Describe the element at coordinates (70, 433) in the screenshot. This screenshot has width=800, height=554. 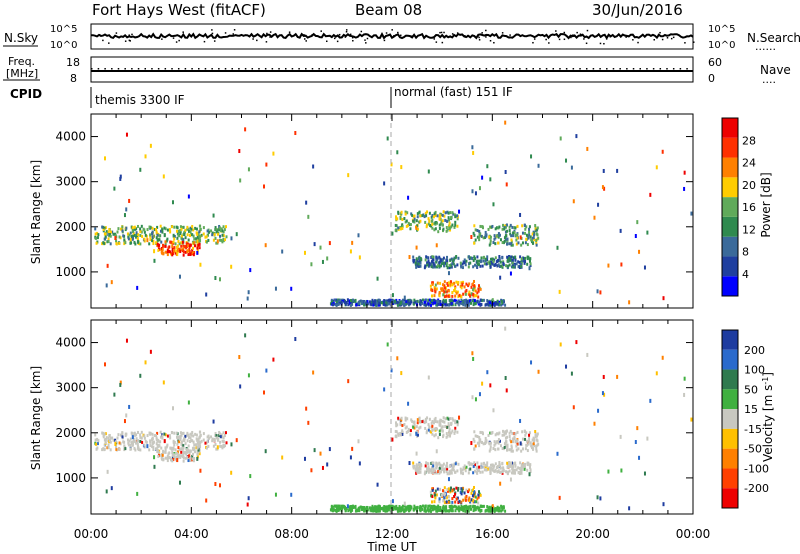
I see `velocity-ytick-label: 2000` at that location.